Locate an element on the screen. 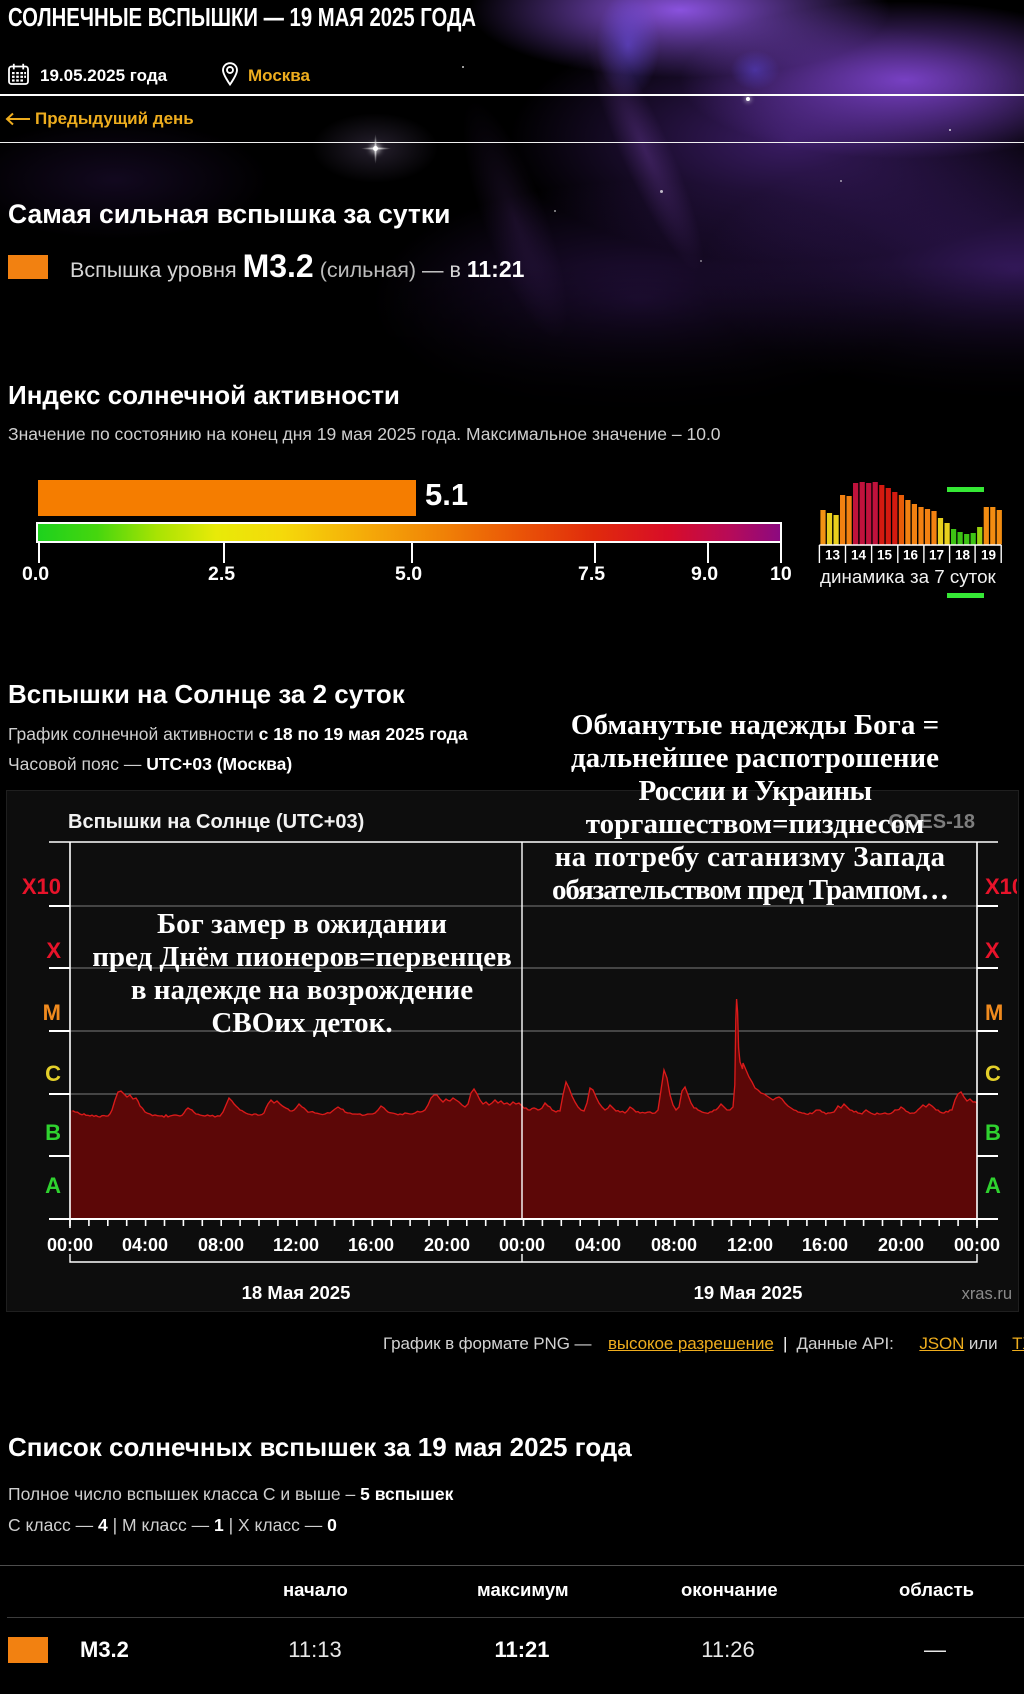 This screenshot has width=1024, height=1694. svg-text: 17 is located at coordinates (936, 555).